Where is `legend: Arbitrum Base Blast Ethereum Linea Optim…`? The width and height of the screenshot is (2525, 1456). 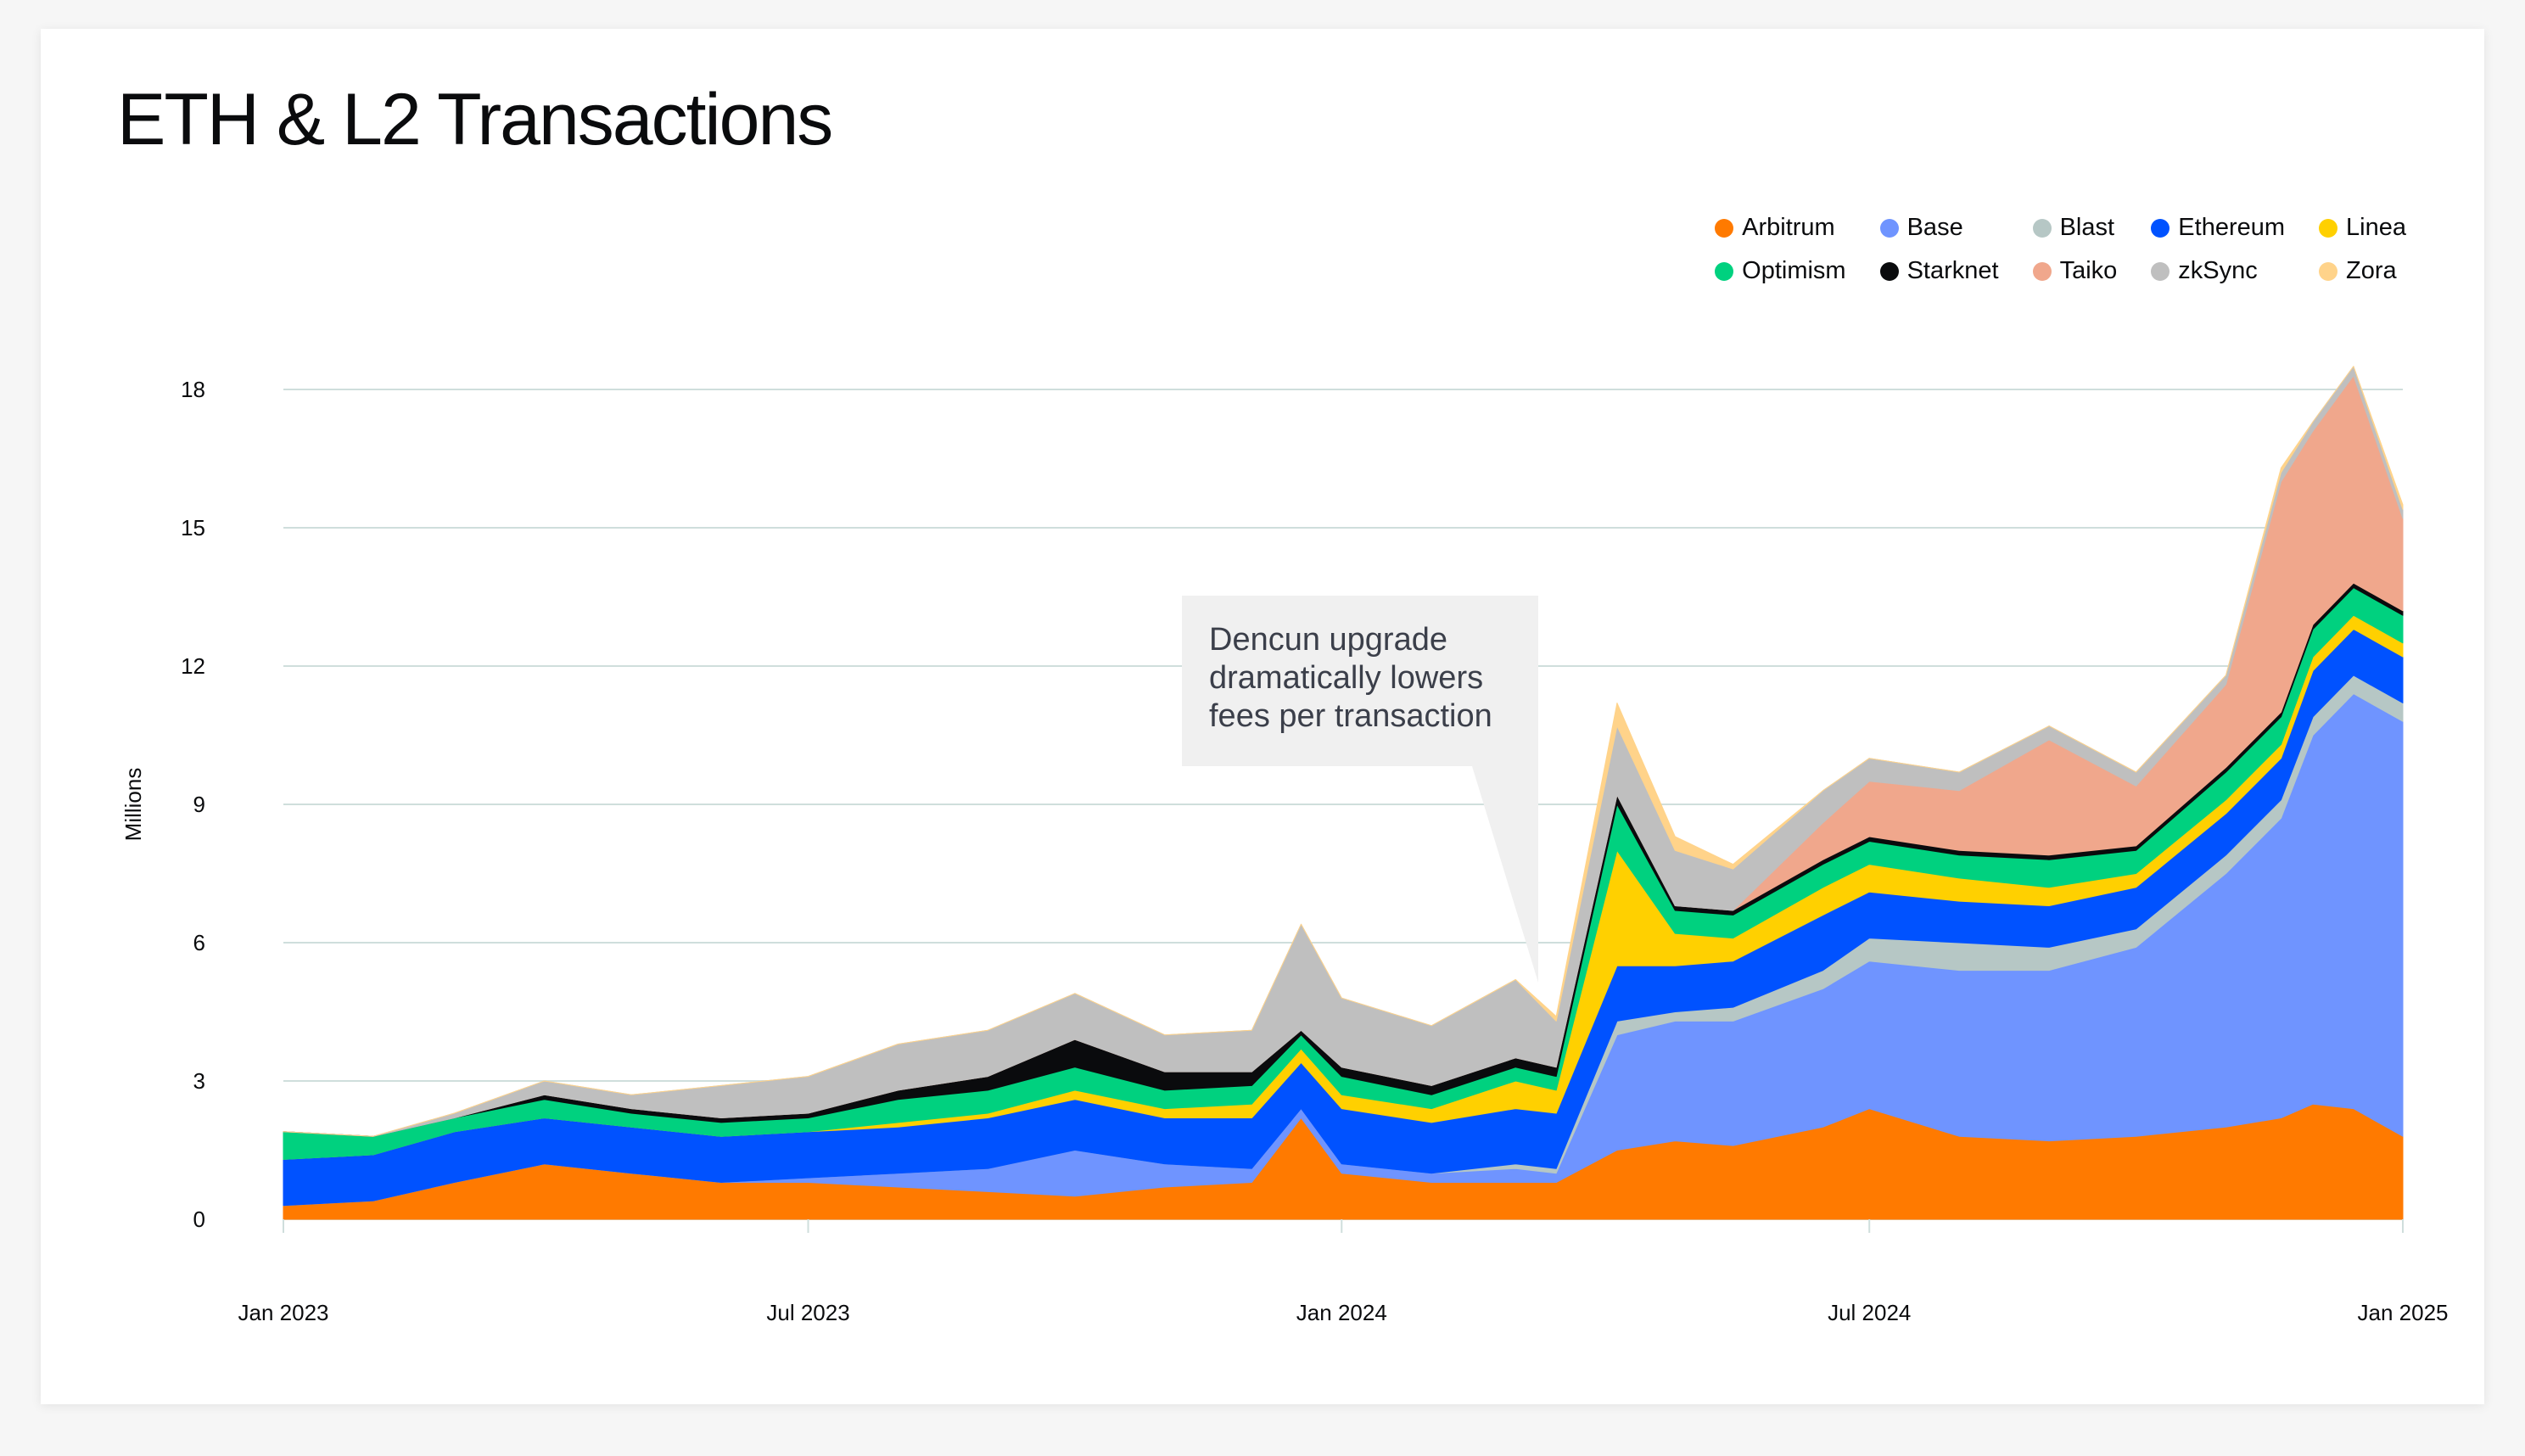
legend: Arbitrum Base Blast Ethereum Linea Optim… is located at coordinates (2025, 250).